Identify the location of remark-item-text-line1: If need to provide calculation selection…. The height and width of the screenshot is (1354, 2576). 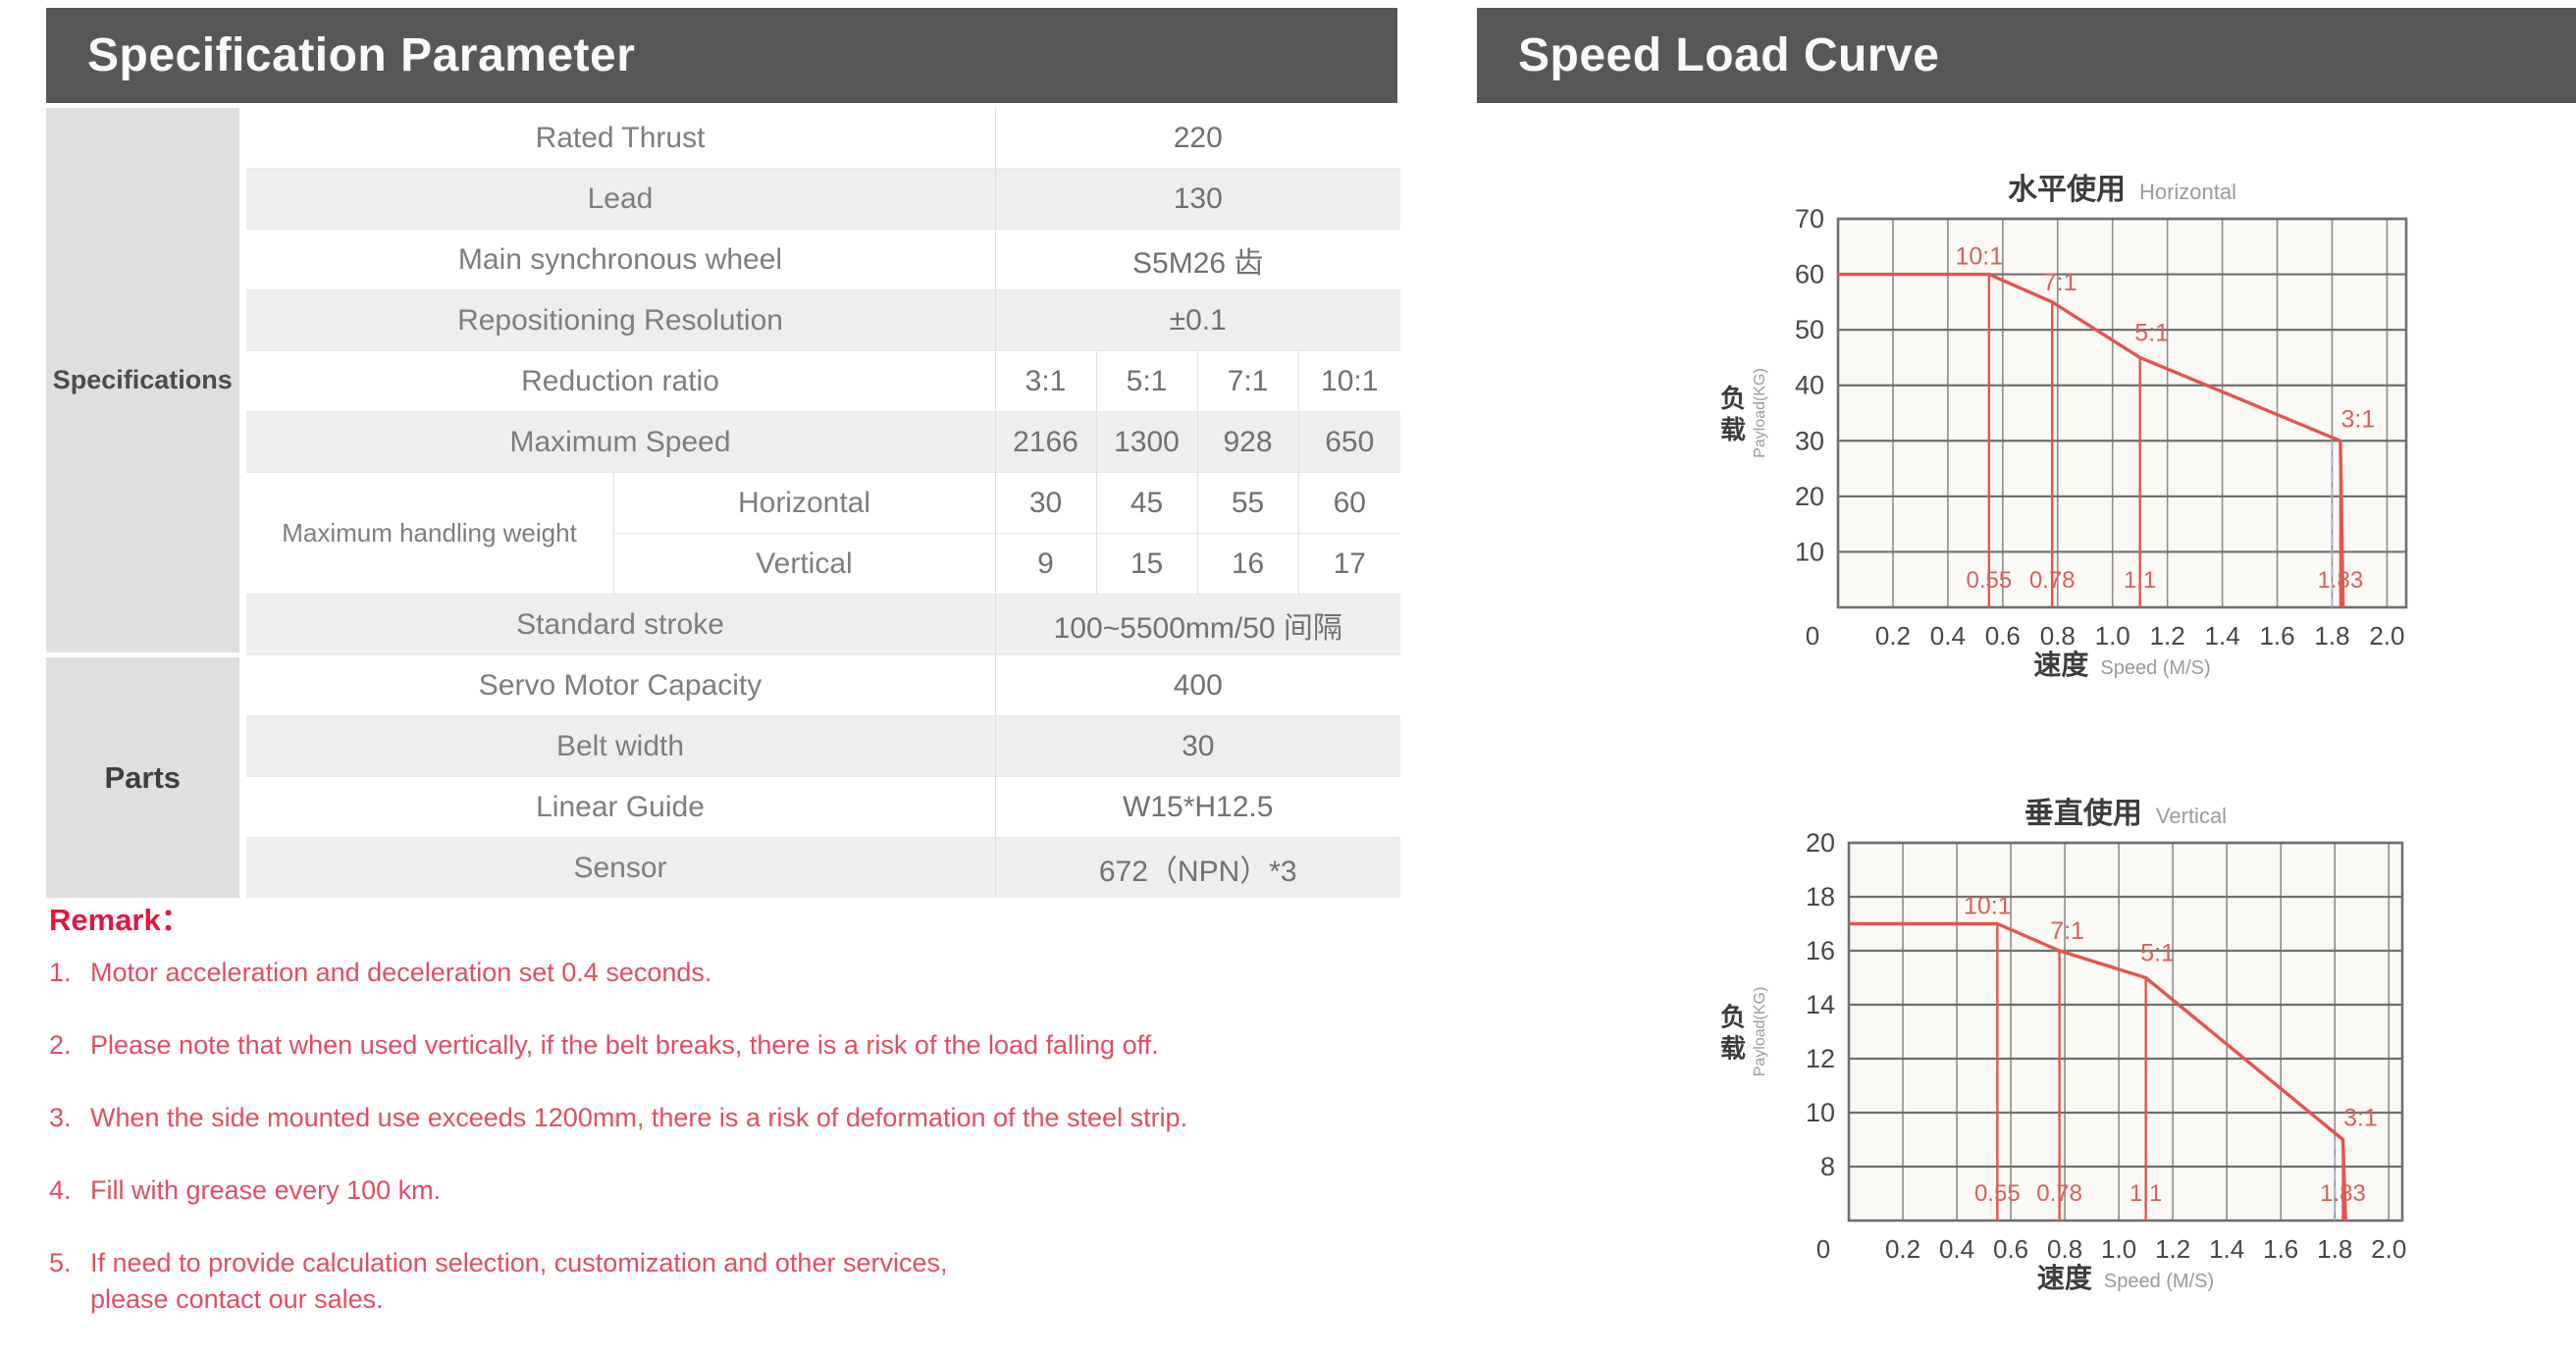
(519, 1262).